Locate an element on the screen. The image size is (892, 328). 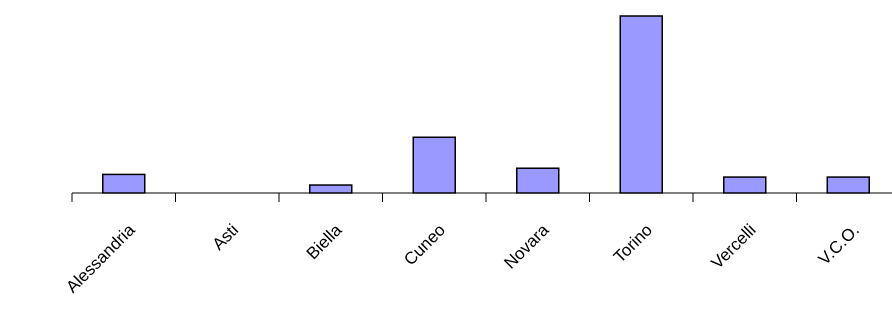
bar-novara is located at coordinates (538, 180).